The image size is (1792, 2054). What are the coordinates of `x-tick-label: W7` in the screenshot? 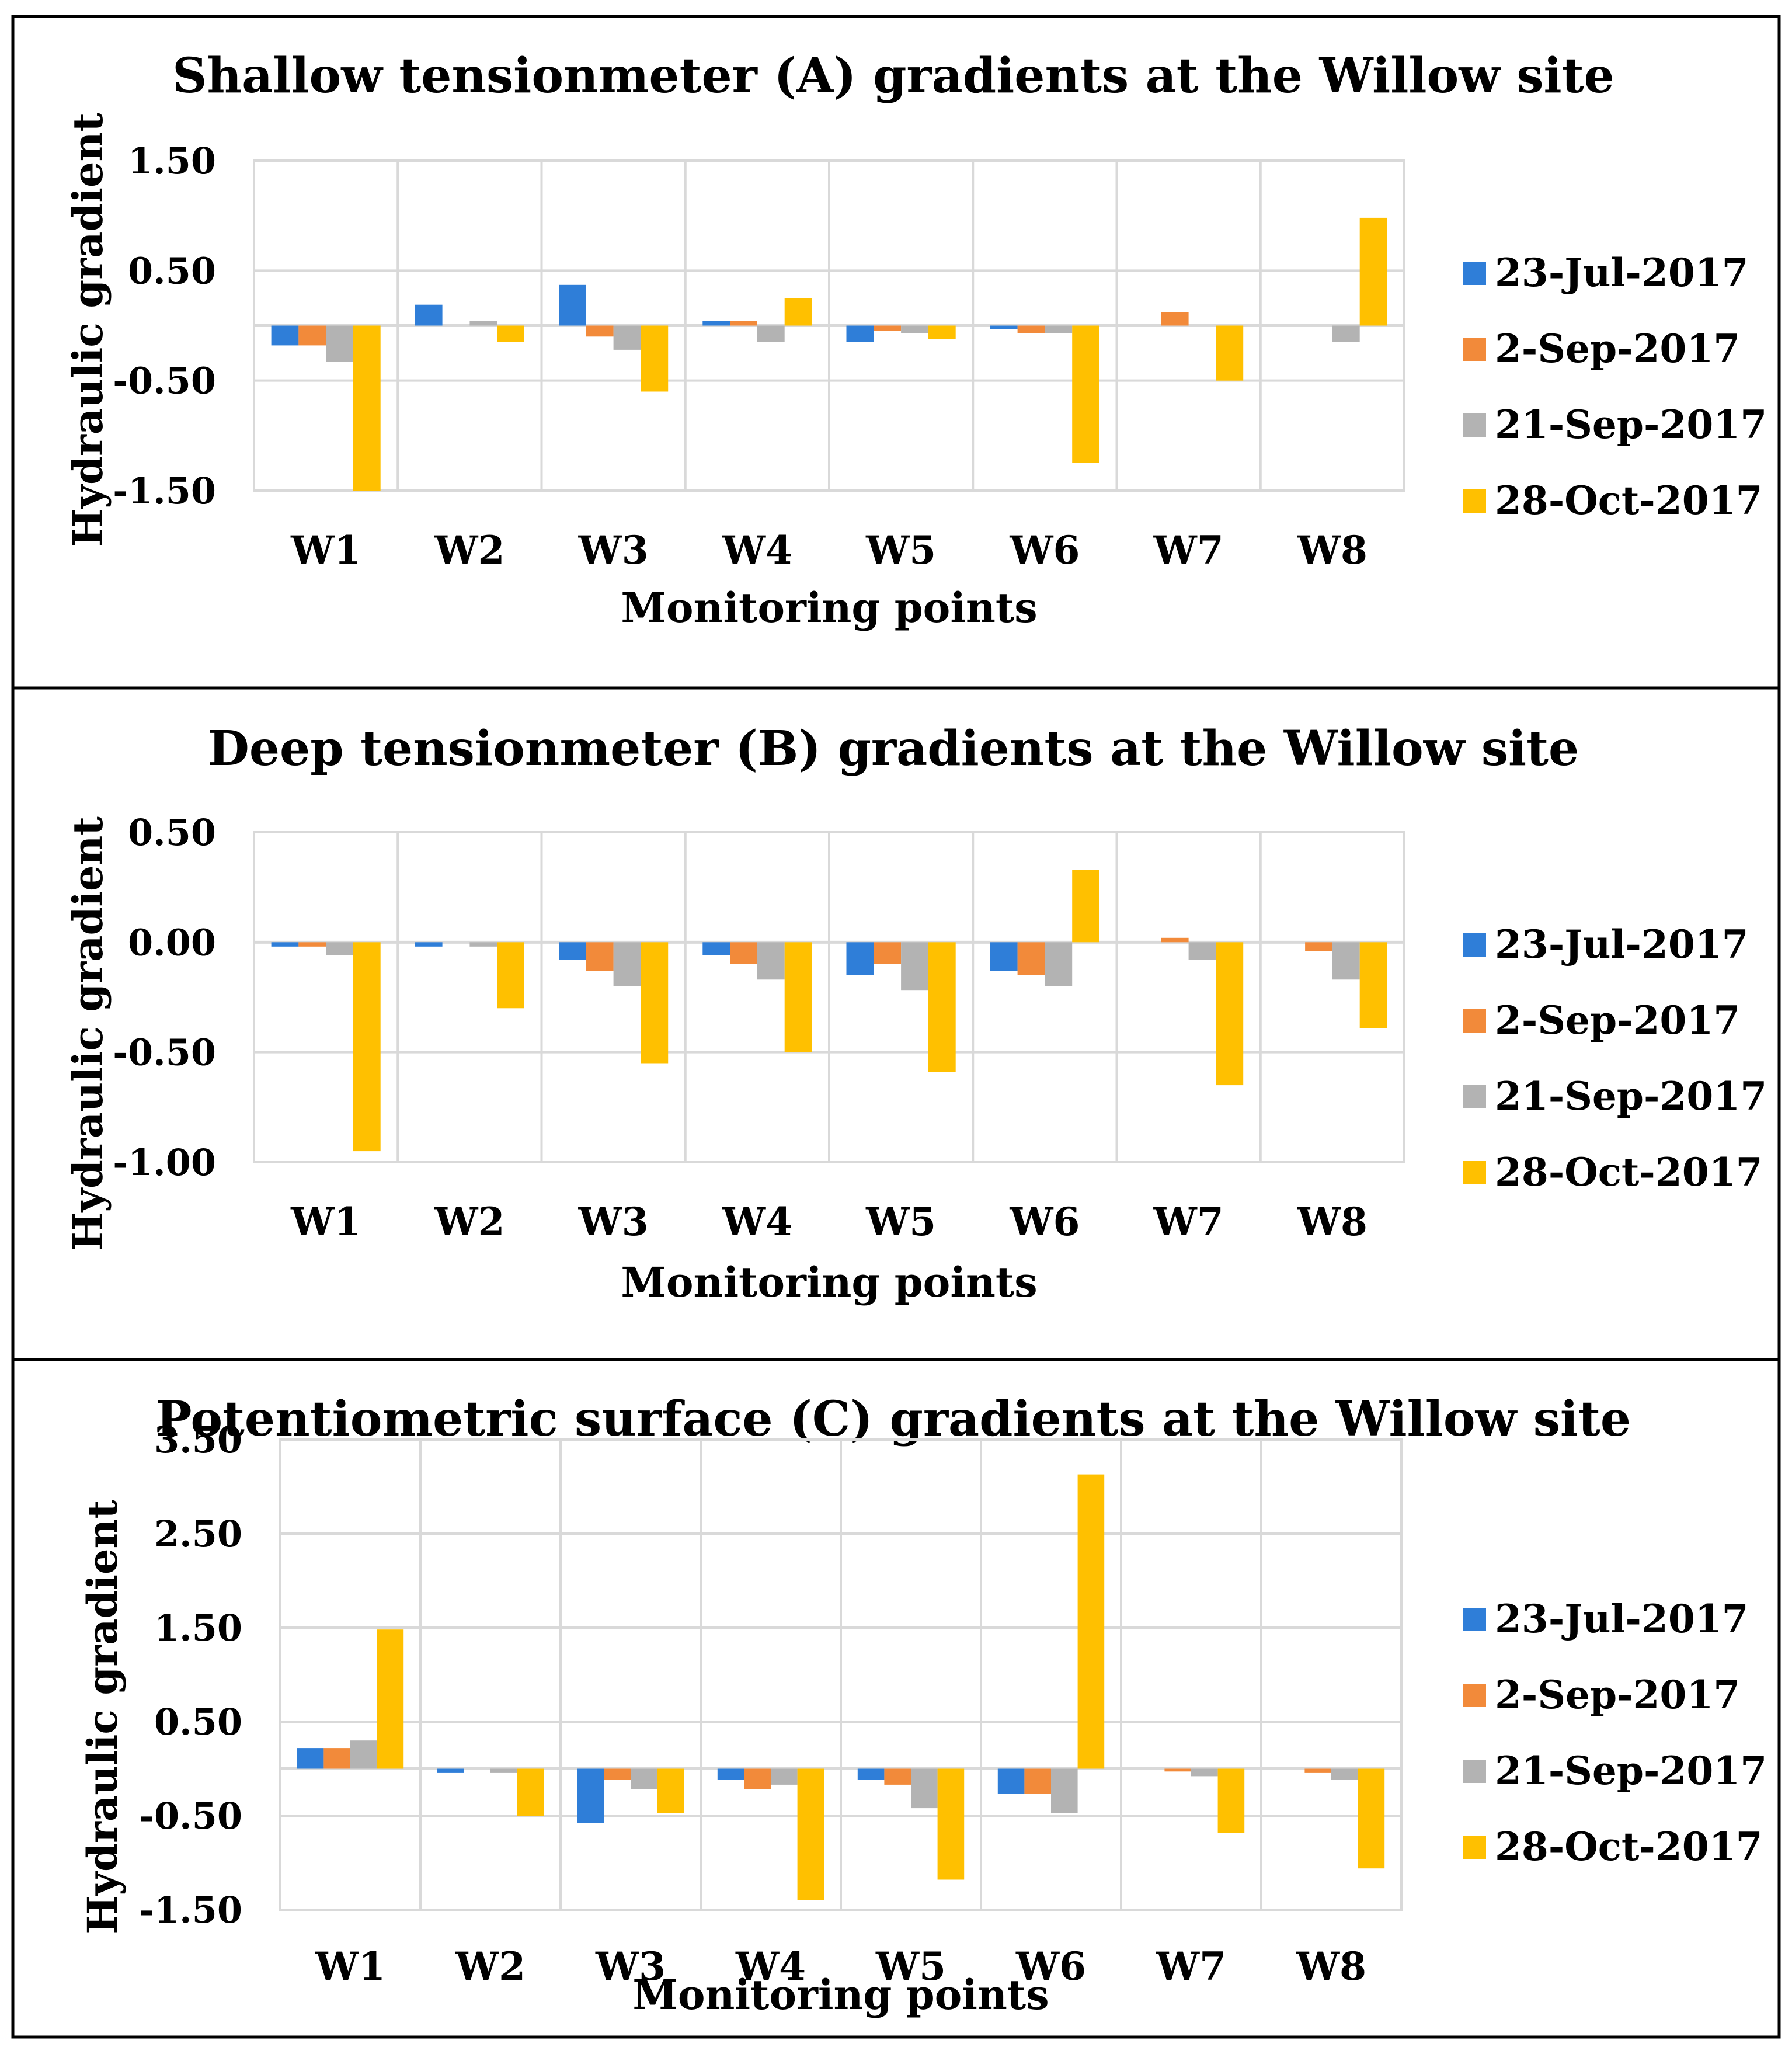 It's located at (1188, 1222).